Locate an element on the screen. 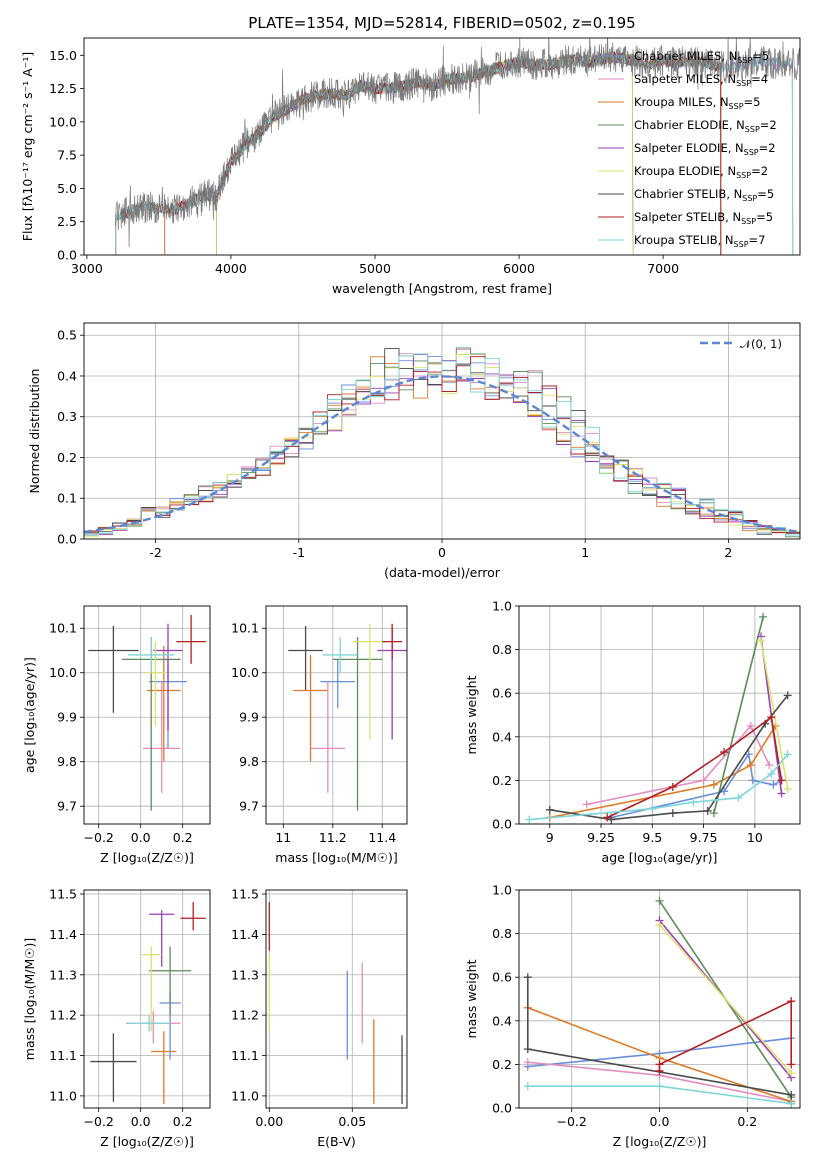 The width and height of the screenshot is (819, 1170). x-tick-label: −0.2 is located at coordinates (99, 837).